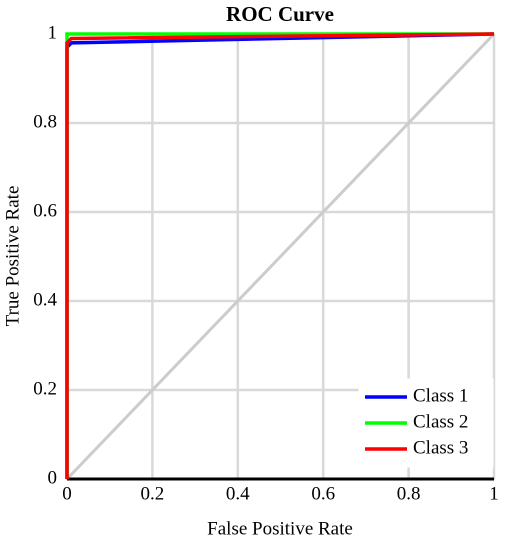  I want to click on y-tick-label: 0.4, so click(45, 299).